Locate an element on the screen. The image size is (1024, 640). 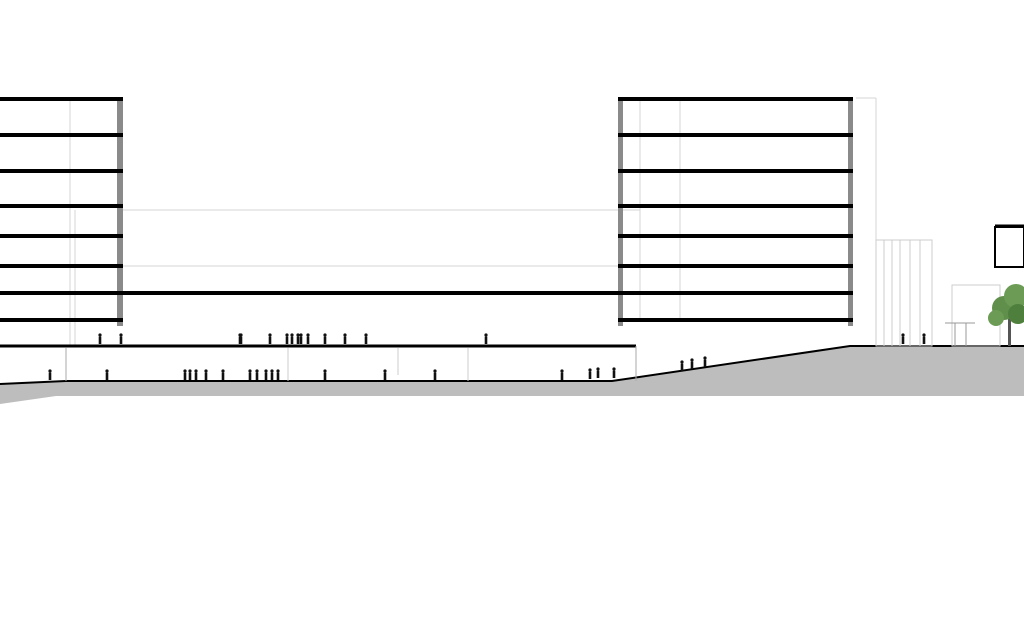
tree is located at coordinates (1006, 315).